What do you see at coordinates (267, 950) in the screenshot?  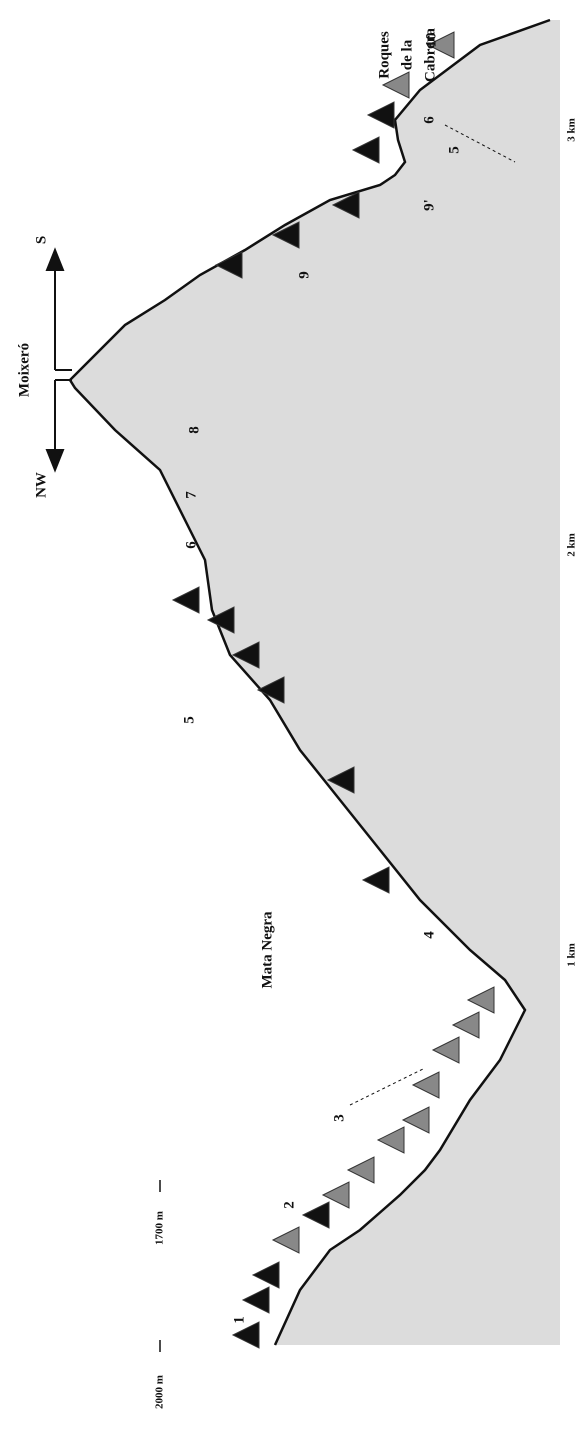 I see `place-label: Mata Negra` at bounding box center [267, 950].